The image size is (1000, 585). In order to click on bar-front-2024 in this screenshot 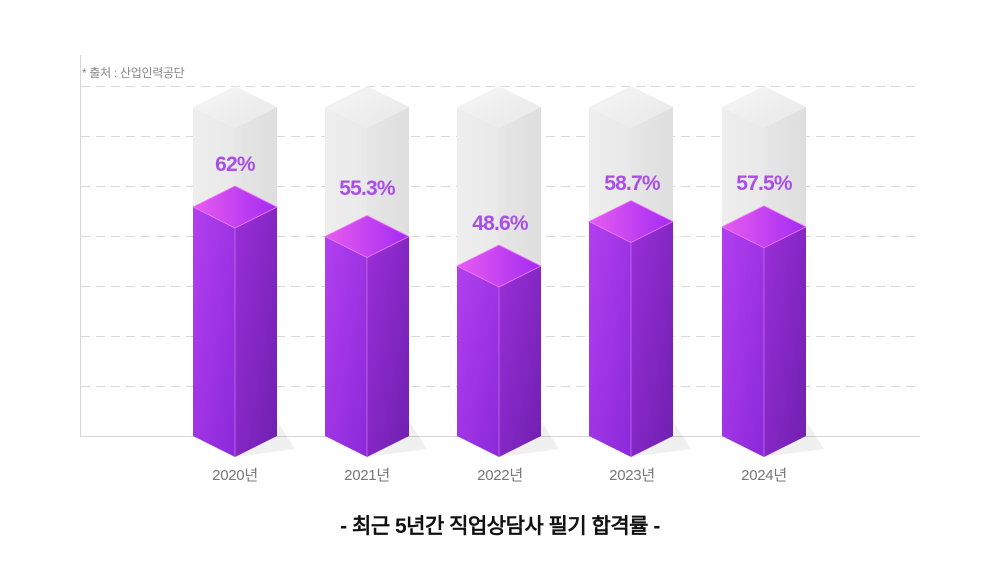, I will do `click(743, 341)`.